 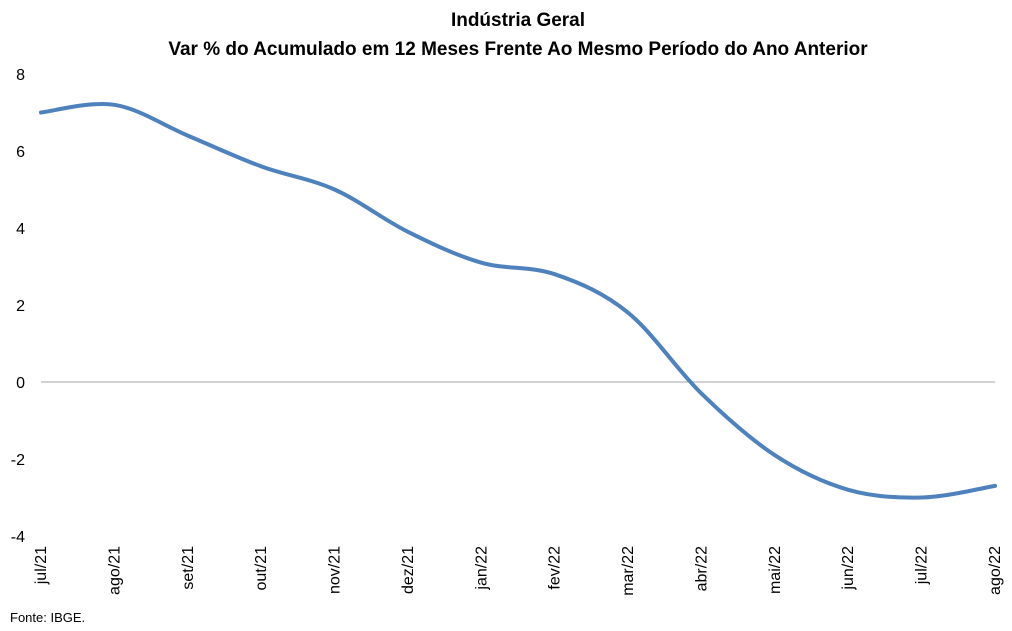 What do you see at coordinates (20, 229) in the screenshot?
I see `y-tick-label: 4` at bounding box center [20, 229].